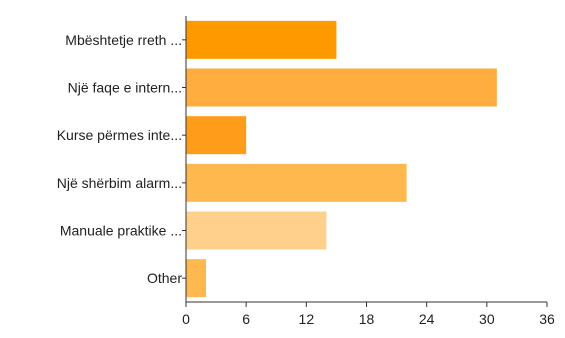 This screenshot has height=338, width=565. What do you see at coordinates (547, 319) in the screenshot?
I see `x-tick-label-6: 36` at bounding box center [547, 319].